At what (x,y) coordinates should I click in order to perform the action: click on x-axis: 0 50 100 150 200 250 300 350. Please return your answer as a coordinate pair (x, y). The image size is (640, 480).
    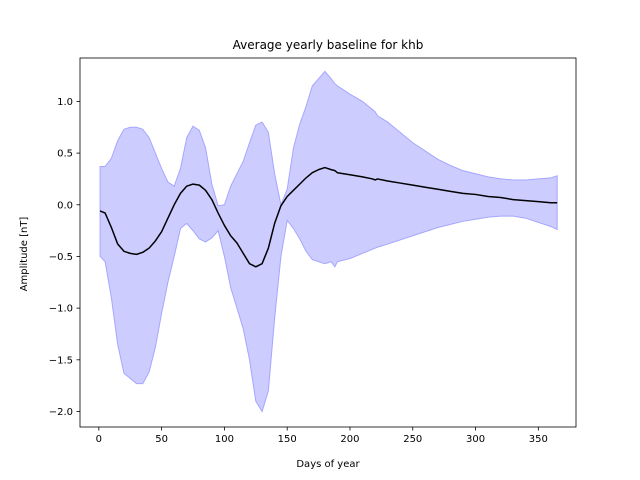
    Looking at the image, I should click on (322, 436).